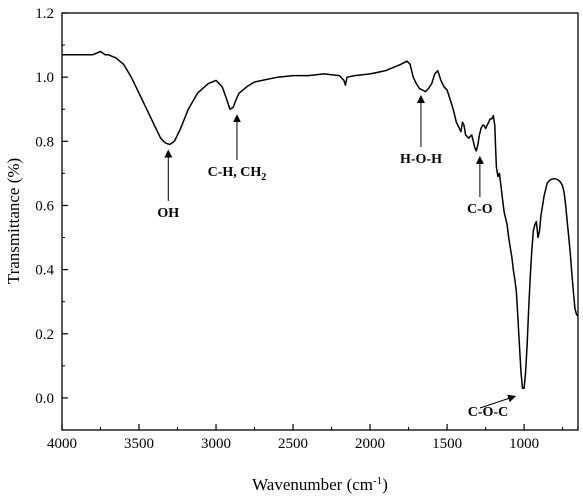 This screenshot has width=583, height=496. I want to click on annotation-arrow, so click(497, 401).